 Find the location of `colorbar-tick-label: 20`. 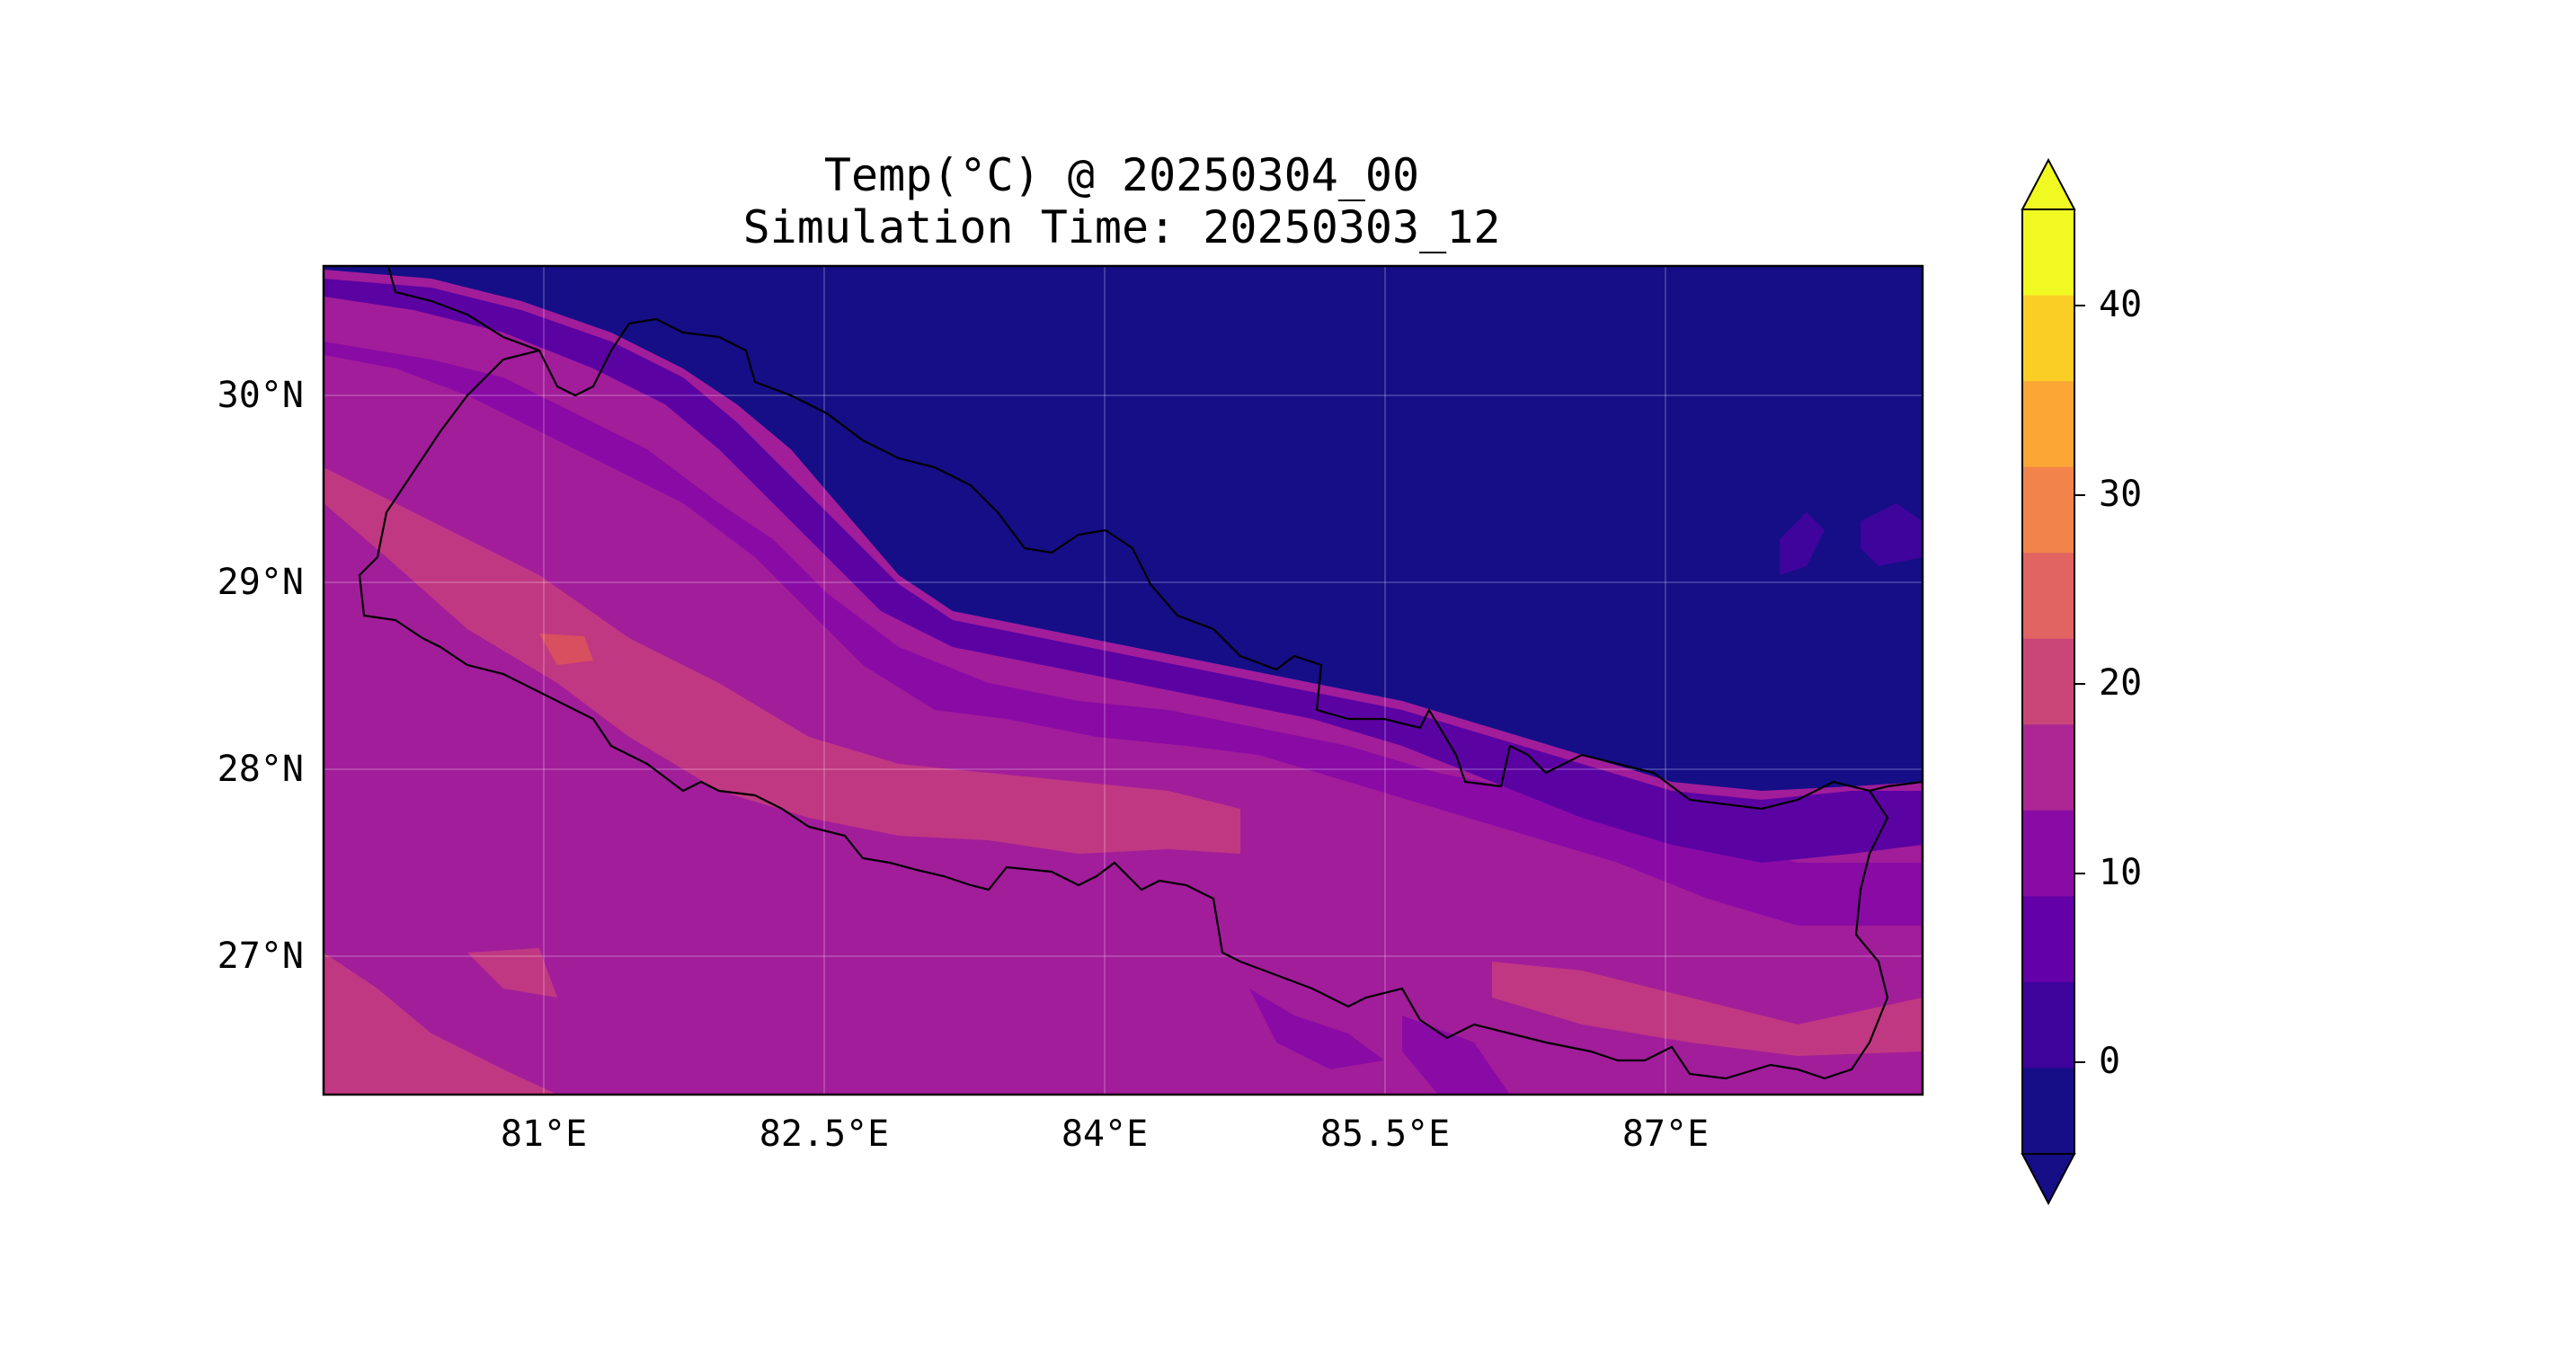

colorbar-tick-label: 20 is located at coordinates (2120, 683).